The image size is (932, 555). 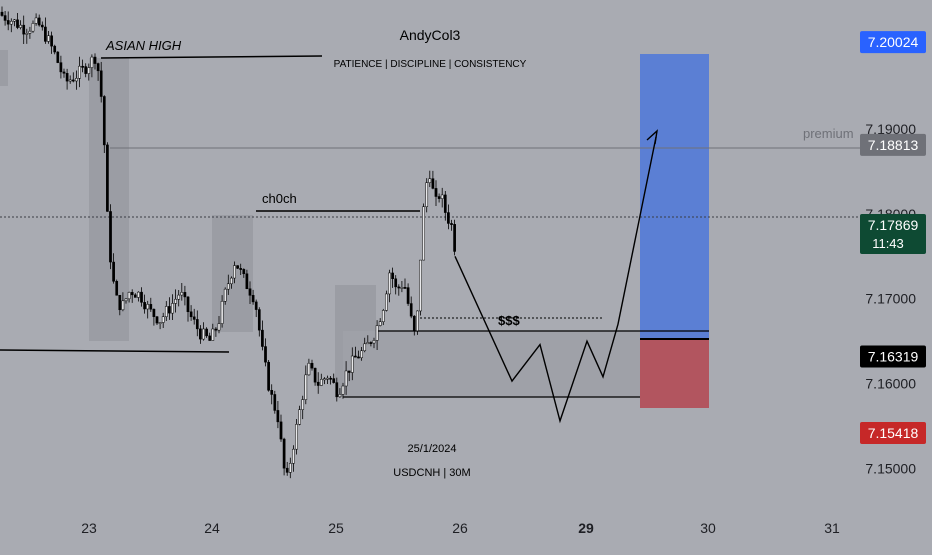 I want to click on price-tag-text: 7.15418, so click(x=893, y=433).